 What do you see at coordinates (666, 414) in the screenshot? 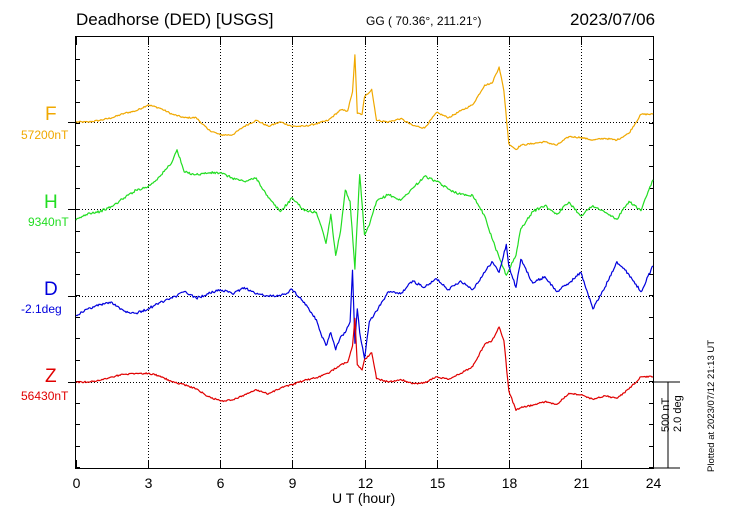
I see `scale-nt: 500 nT` at bounding box center [666, 414].